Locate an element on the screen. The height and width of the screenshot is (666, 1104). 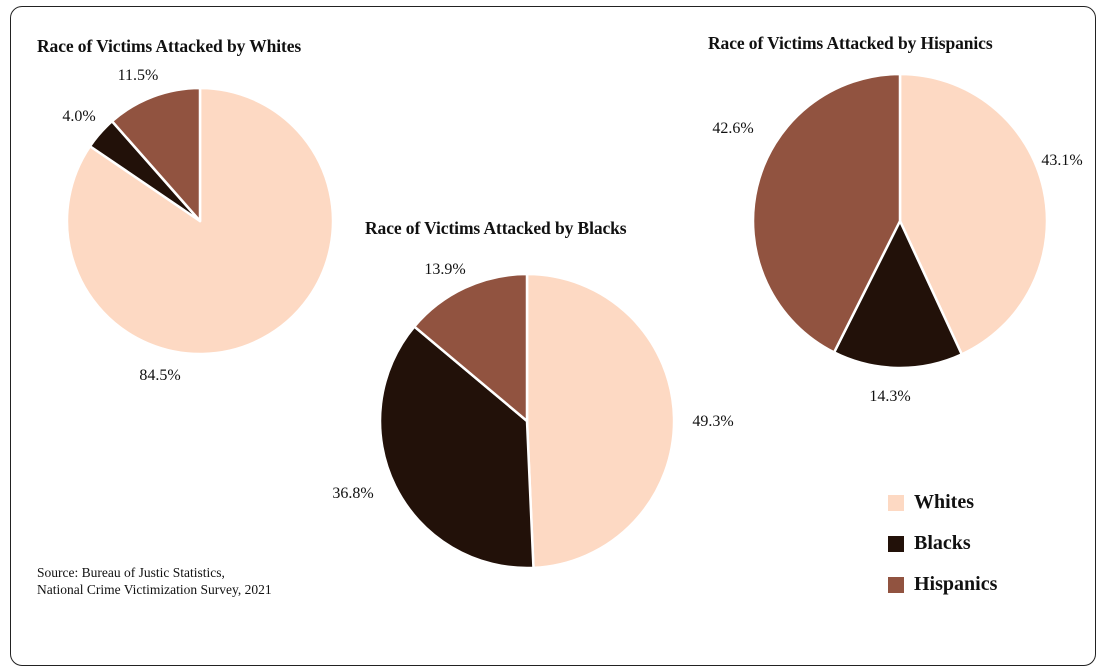
source-line-1: Source: Bureau of Justic Statistics, is located at coordinates (131, 572).